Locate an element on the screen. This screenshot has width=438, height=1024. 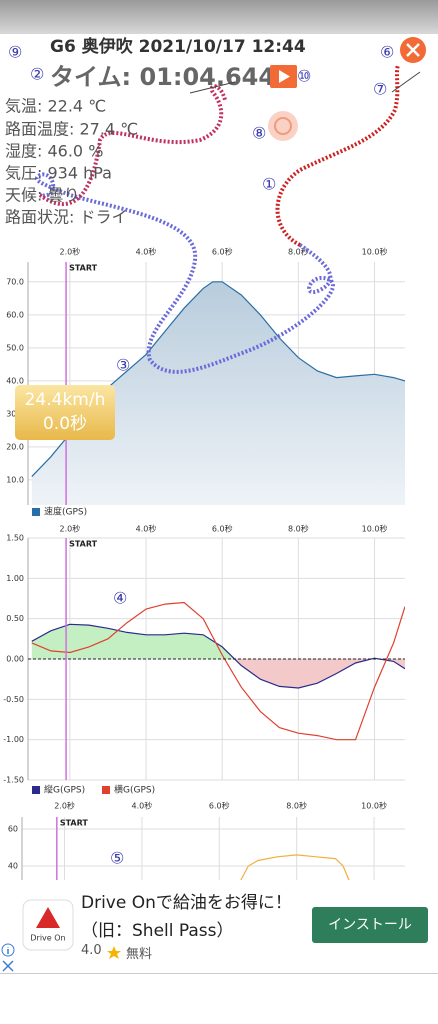
annotation: ⑥ is located at coordinates (387, 52).